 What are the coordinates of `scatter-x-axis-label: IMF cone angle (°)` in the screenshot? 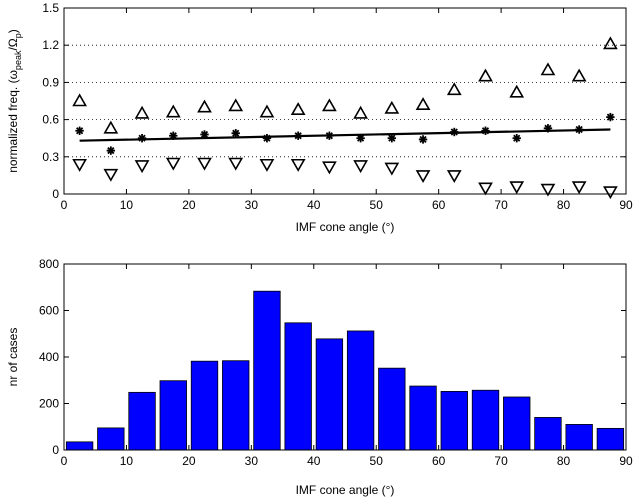 It's located at (345, 227).